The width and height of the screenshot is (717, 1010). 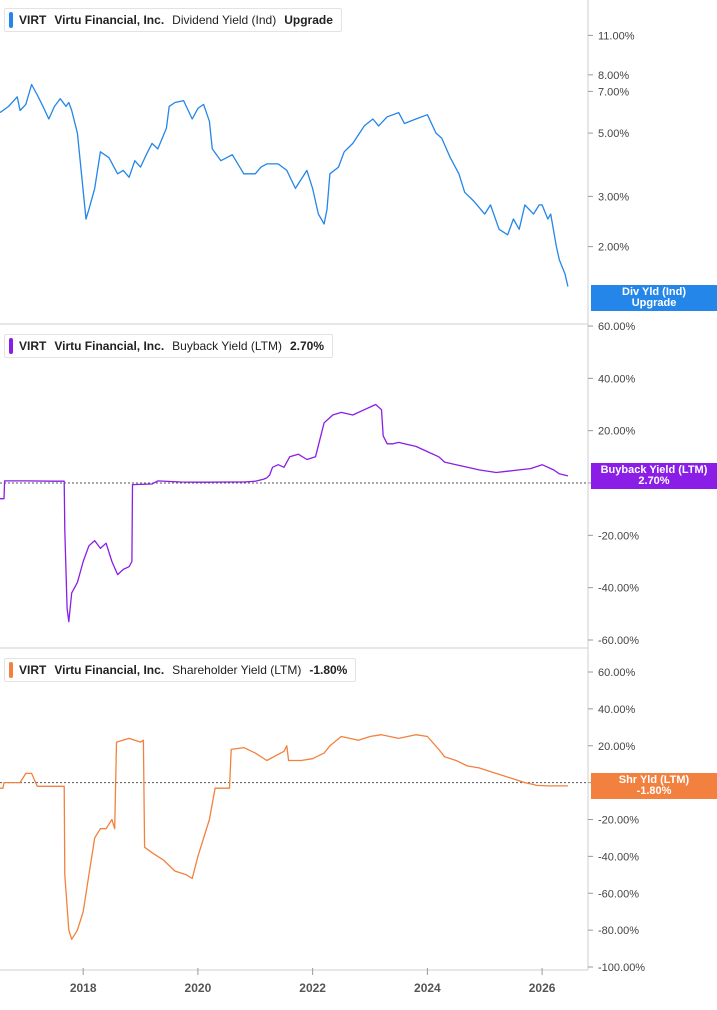 I want to click on y-tick-label: -80.00%, so click(x=618, y=931).